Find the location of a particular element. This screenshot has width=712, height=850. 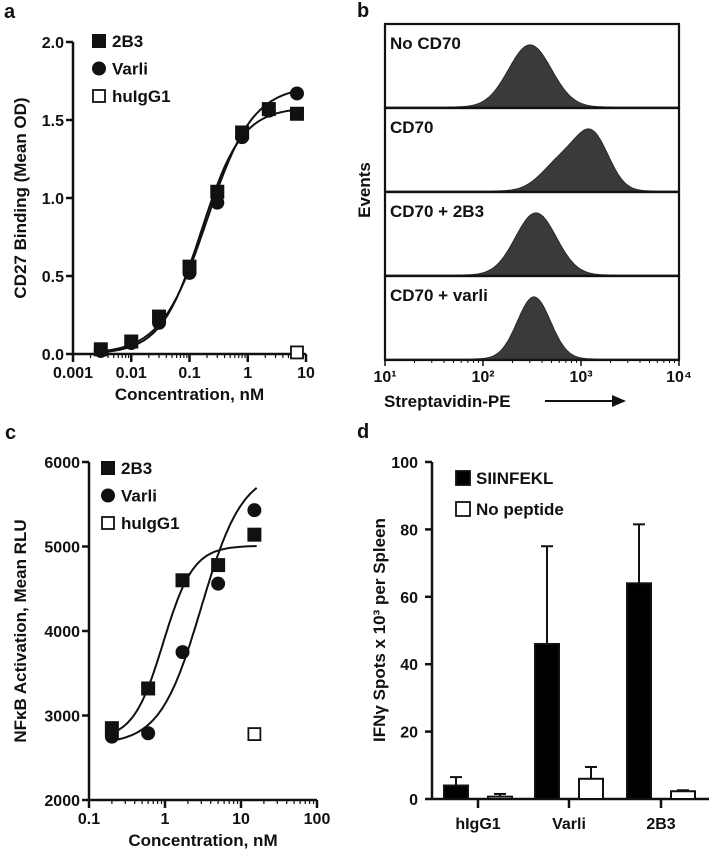

panel-b-y-axis-label: Events is located at coordinates (364, 190).